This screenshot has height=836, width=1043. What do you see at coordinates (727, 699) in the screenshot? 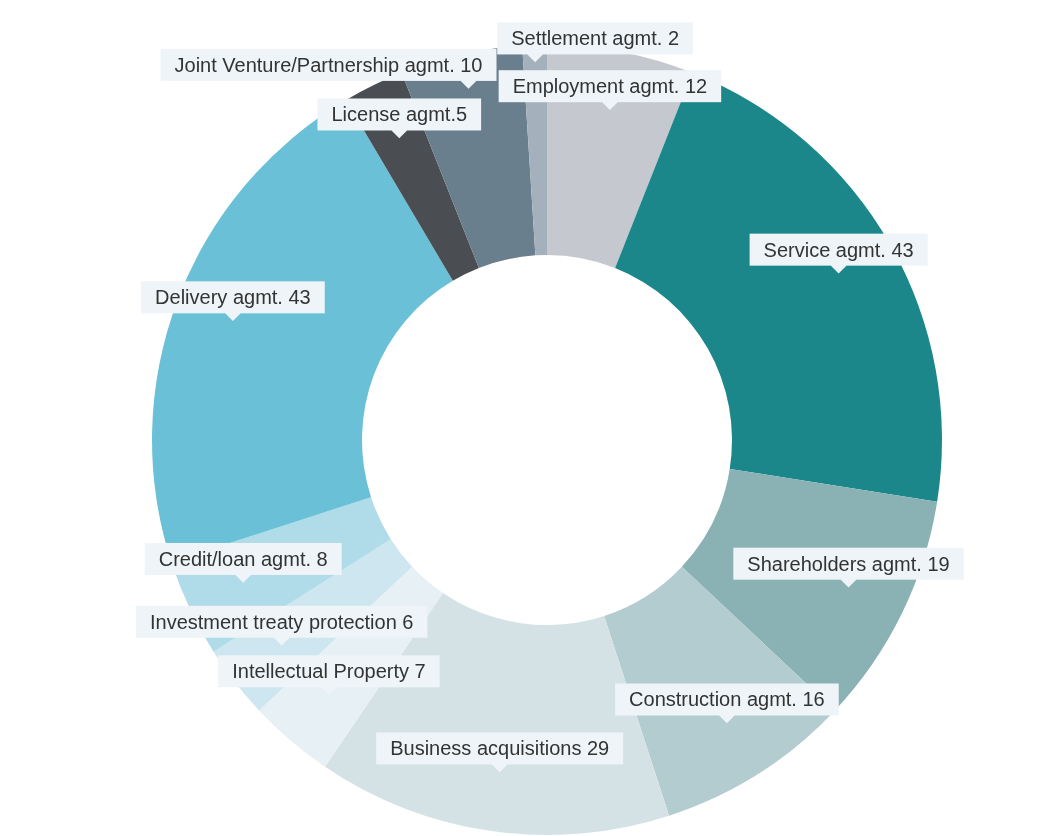
I see `slice-label: Construction agmt. 16` at bounding box center [727, 699].